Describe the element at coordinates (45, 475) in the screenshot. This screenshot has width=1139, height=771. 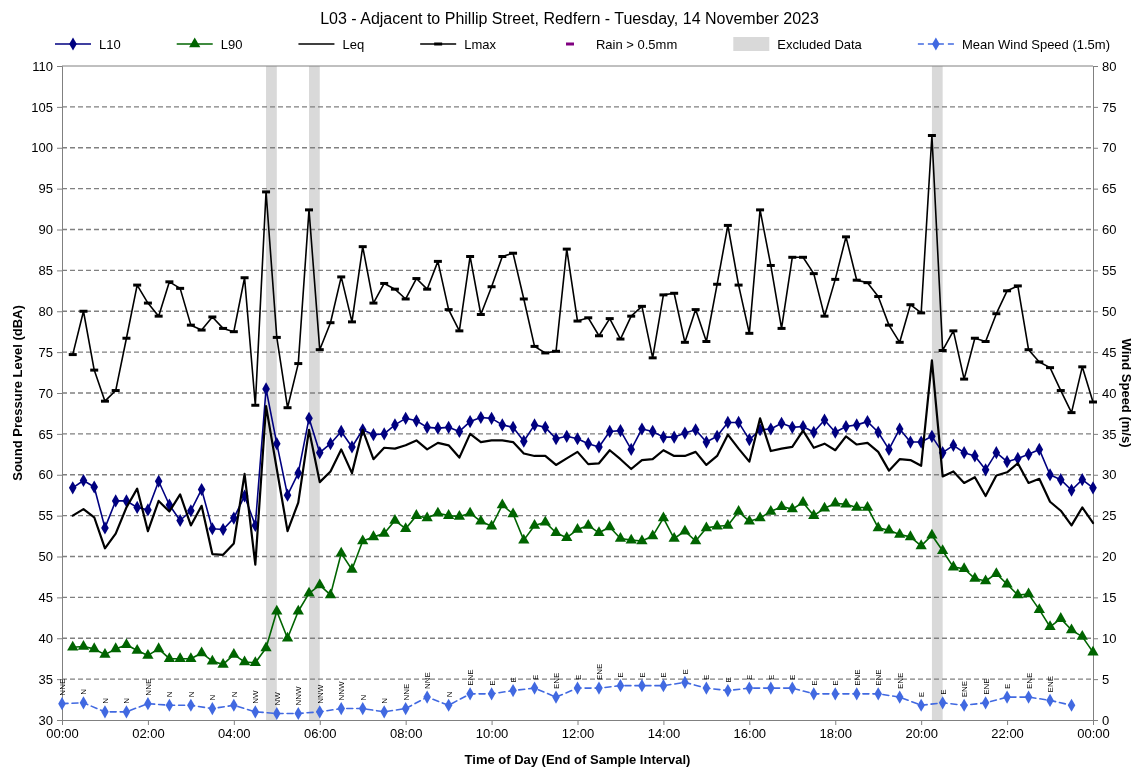
I see `y-tick-label: 60` at that location.